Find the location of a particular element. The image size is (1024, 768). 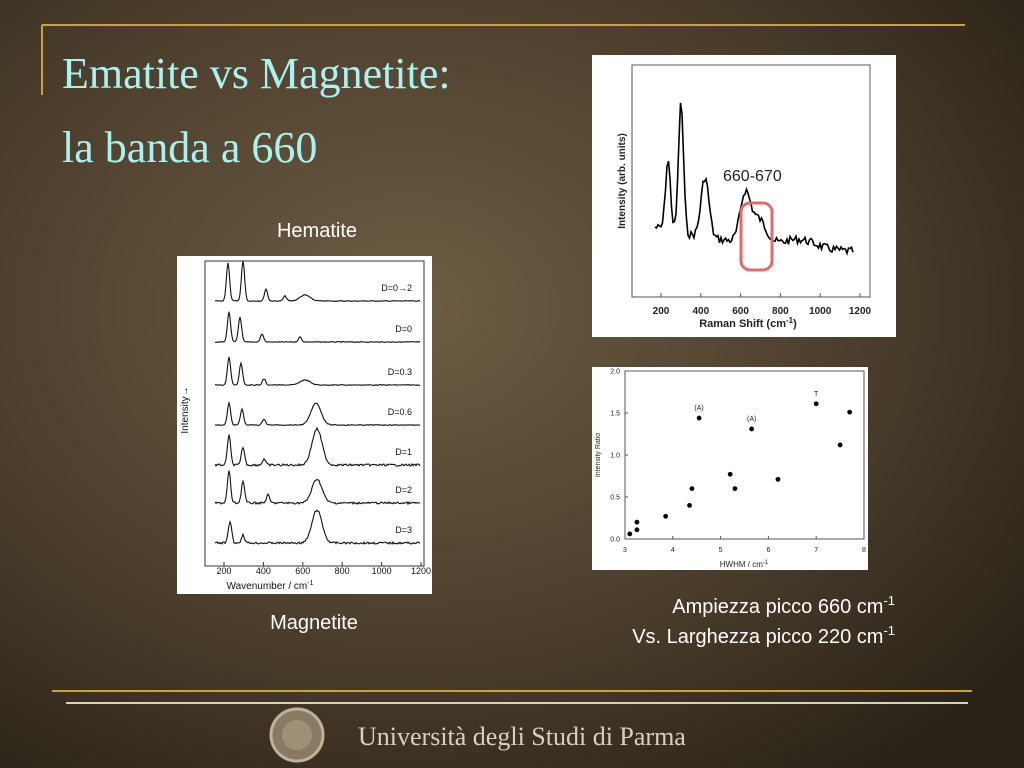

scatter-figure is located at coordinates (730, 468).